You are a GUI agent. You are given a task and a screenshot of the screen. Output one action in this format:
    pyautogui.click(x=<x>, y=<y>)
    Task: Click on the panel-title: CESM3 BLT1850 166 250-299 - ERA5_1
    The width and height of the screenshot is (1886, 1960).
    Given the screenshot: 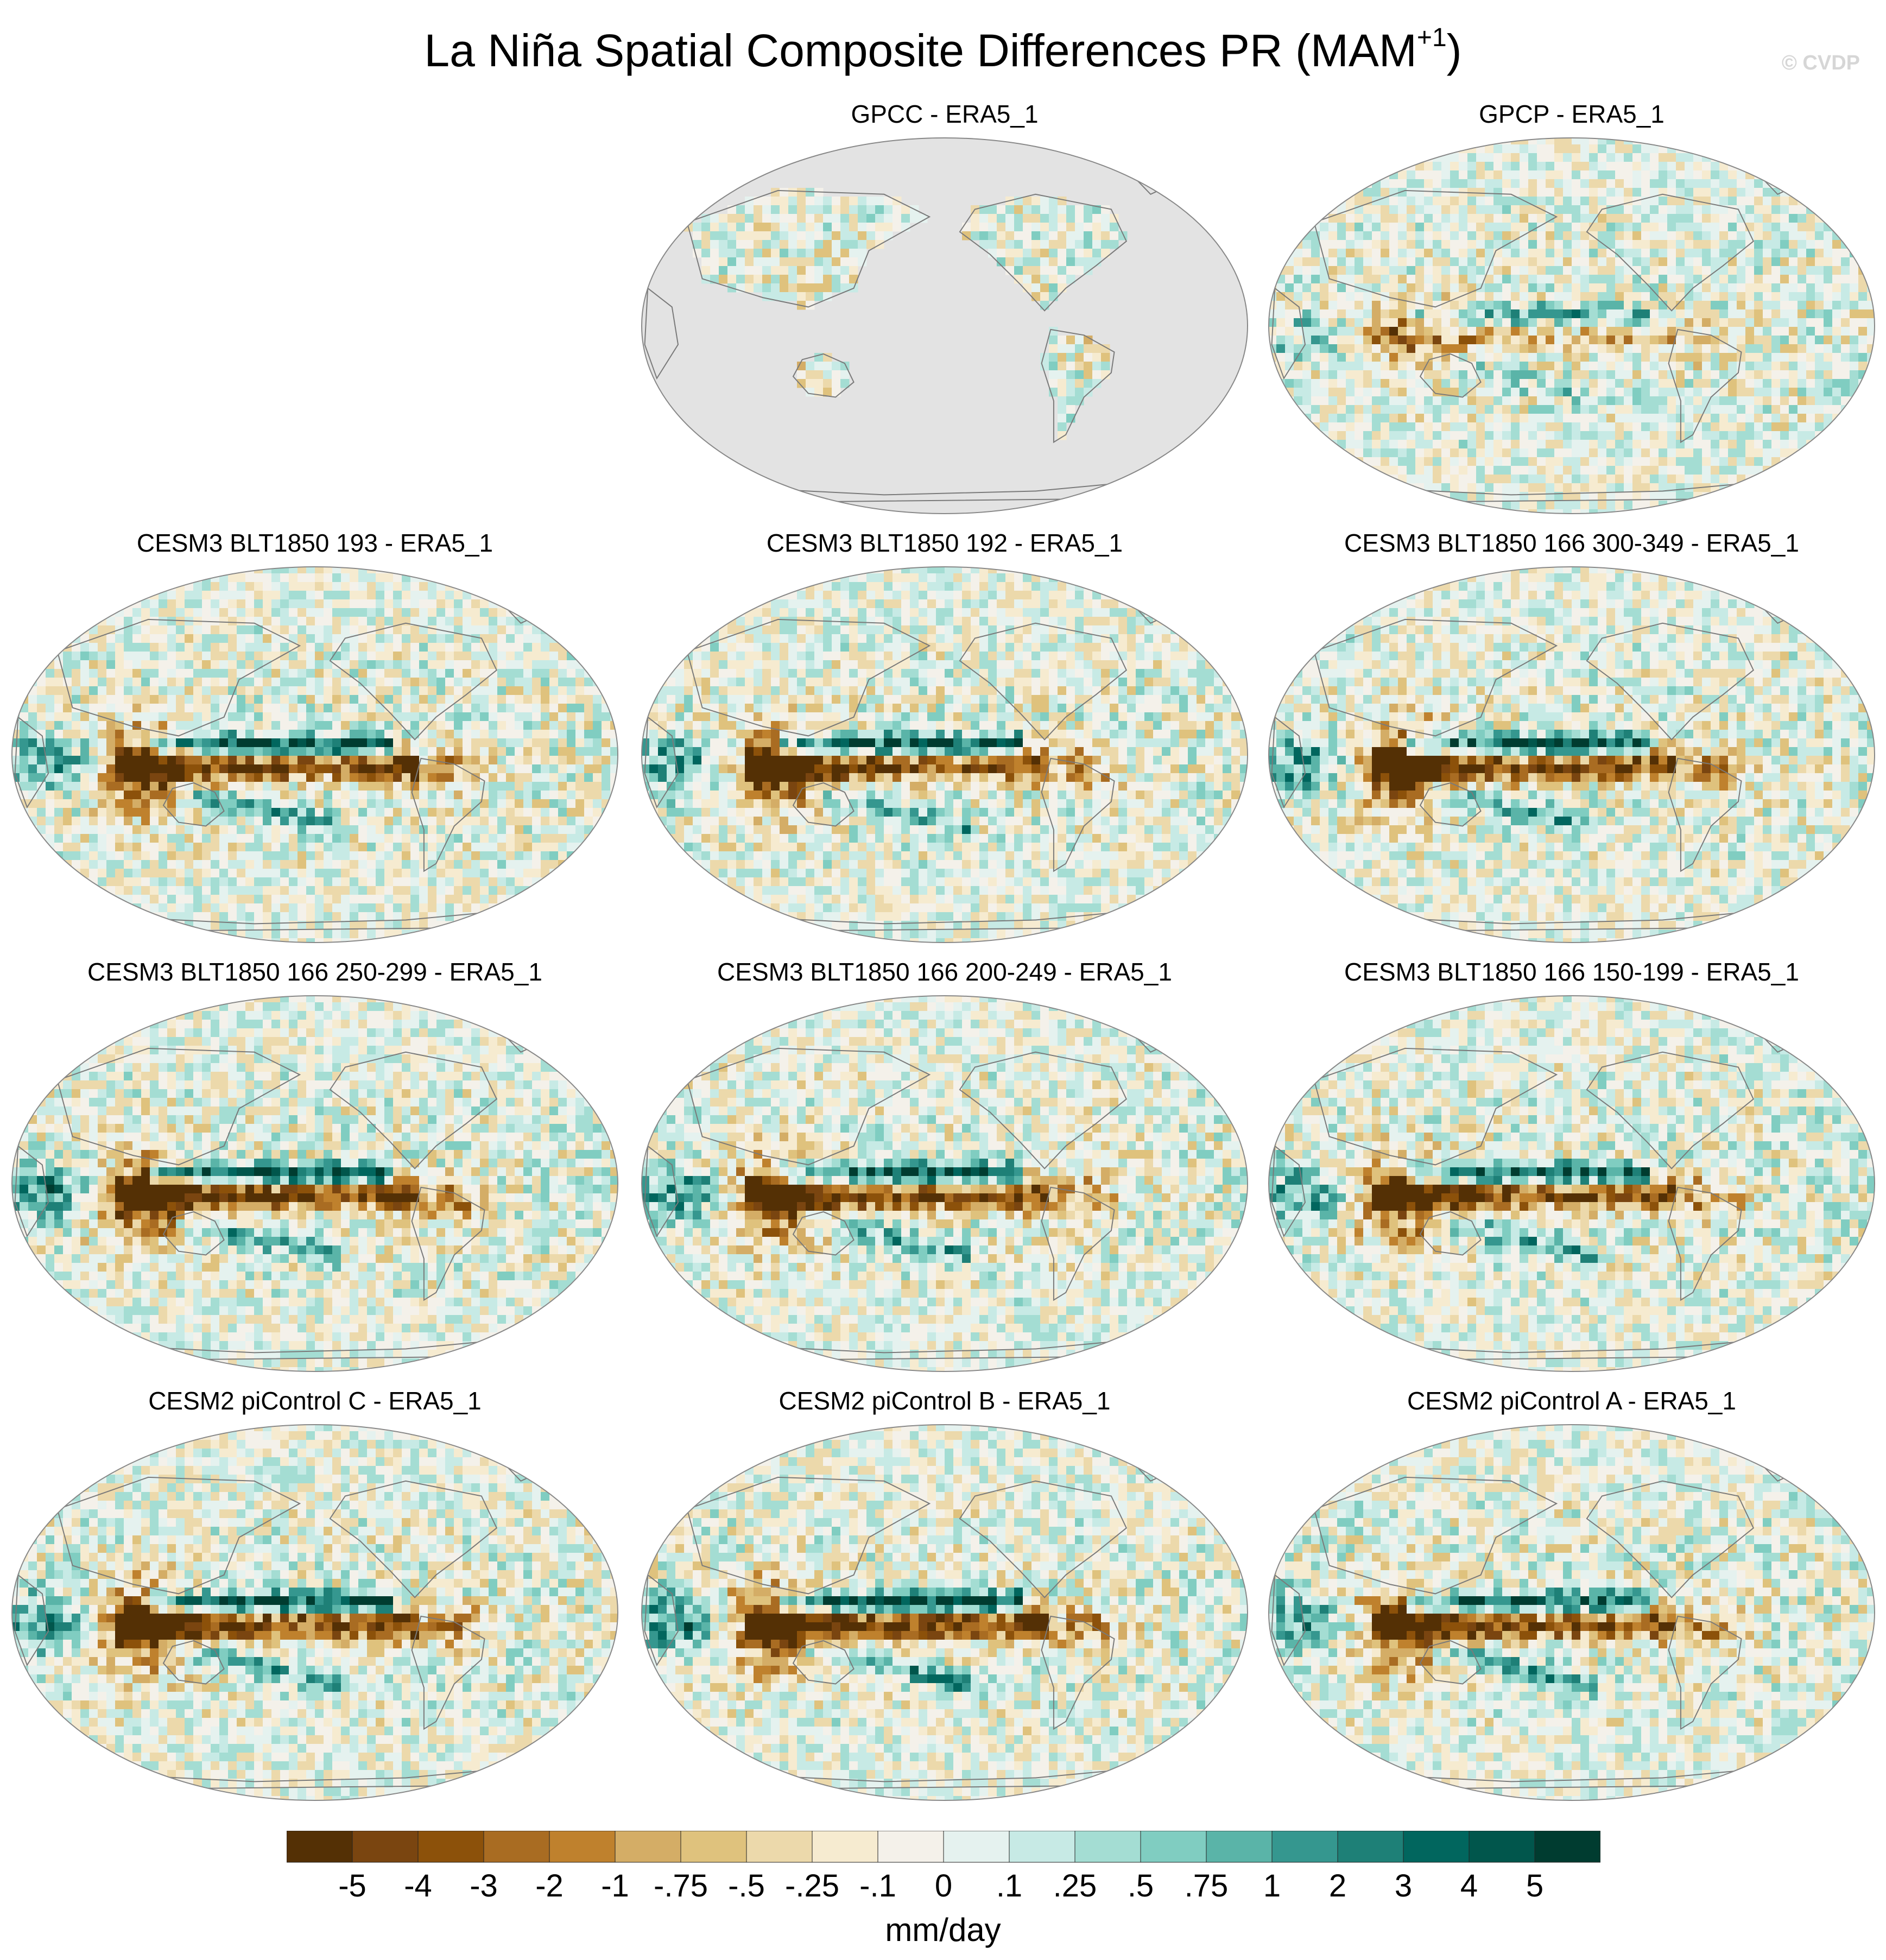 What is the action you would take?
    pyautogui.click(x=314, y=972)
    